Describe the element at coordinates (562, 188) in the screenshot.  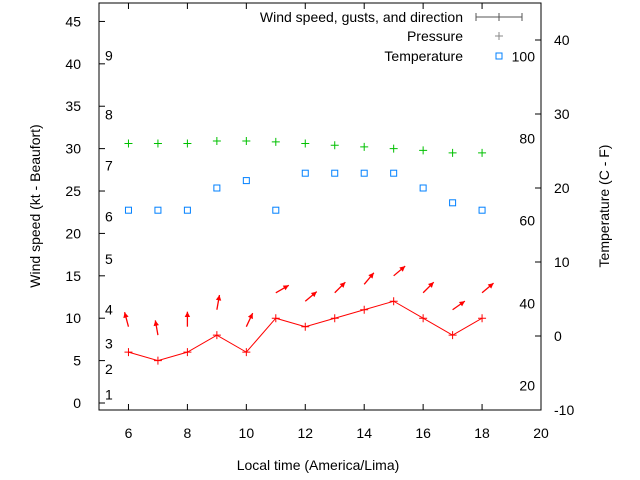
I see `y2-tick-label: 20` at that location.